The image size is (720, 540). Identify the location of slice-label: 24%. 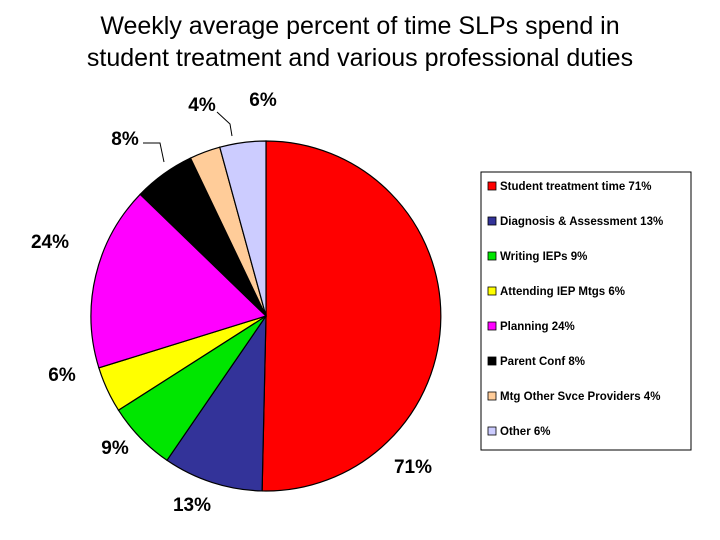
(50, 242).